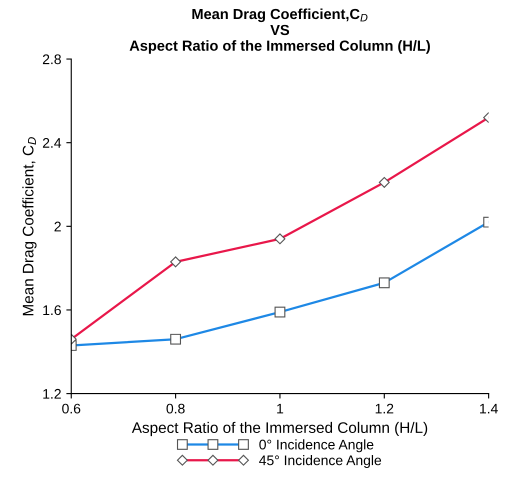  I want to click on chart-title: Mean Drag Coefficient,C$_{D}$ VS Aspect Ratio of the Immersed Column (H/L), so click(280, 31).